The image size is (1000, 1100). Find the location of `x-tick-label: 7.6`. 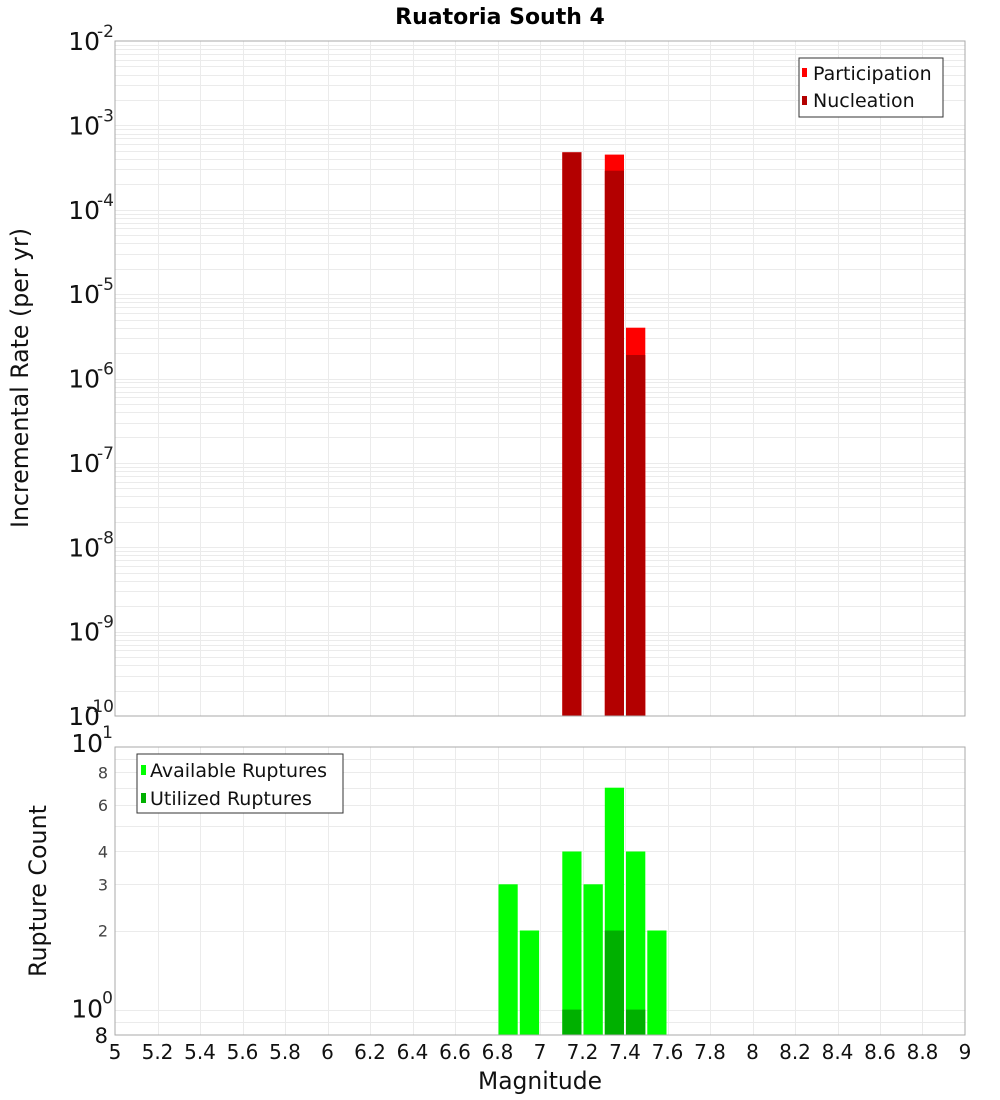

x-tick-label: 7.6 is located at coordinates (668, 1052).